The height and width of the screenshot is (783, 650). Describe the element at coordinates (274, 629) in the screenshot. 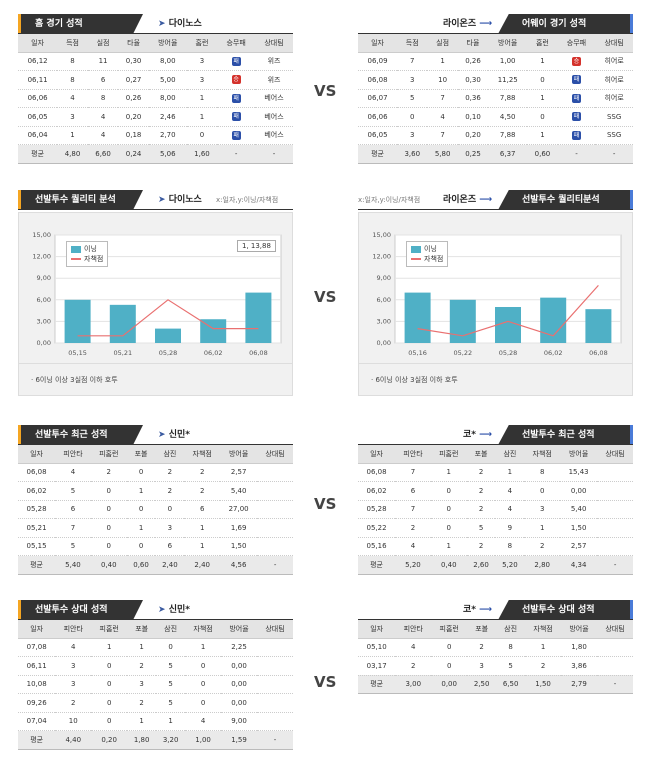

I see `column-header: 상대팀` at that location.